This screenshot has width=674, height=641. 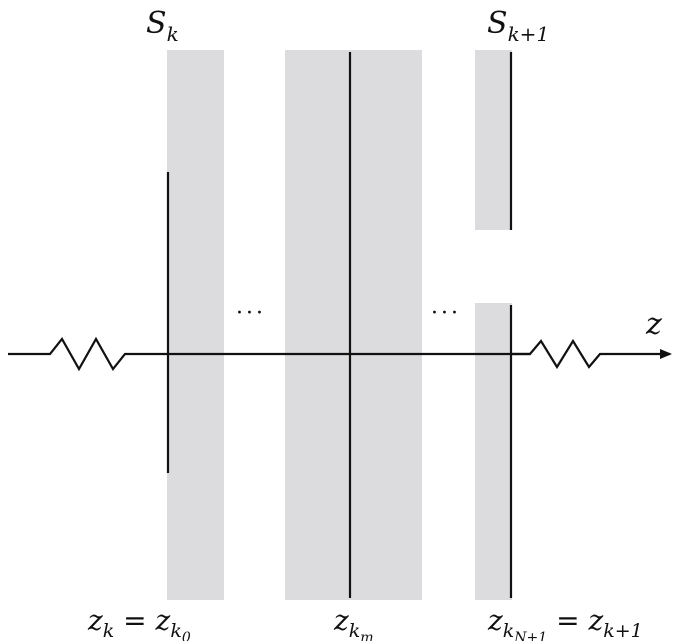 What do you see at coordinates (493, 140) in the screenshot?
I see `shaded-band-right-top` at bounding box center [493, 140].